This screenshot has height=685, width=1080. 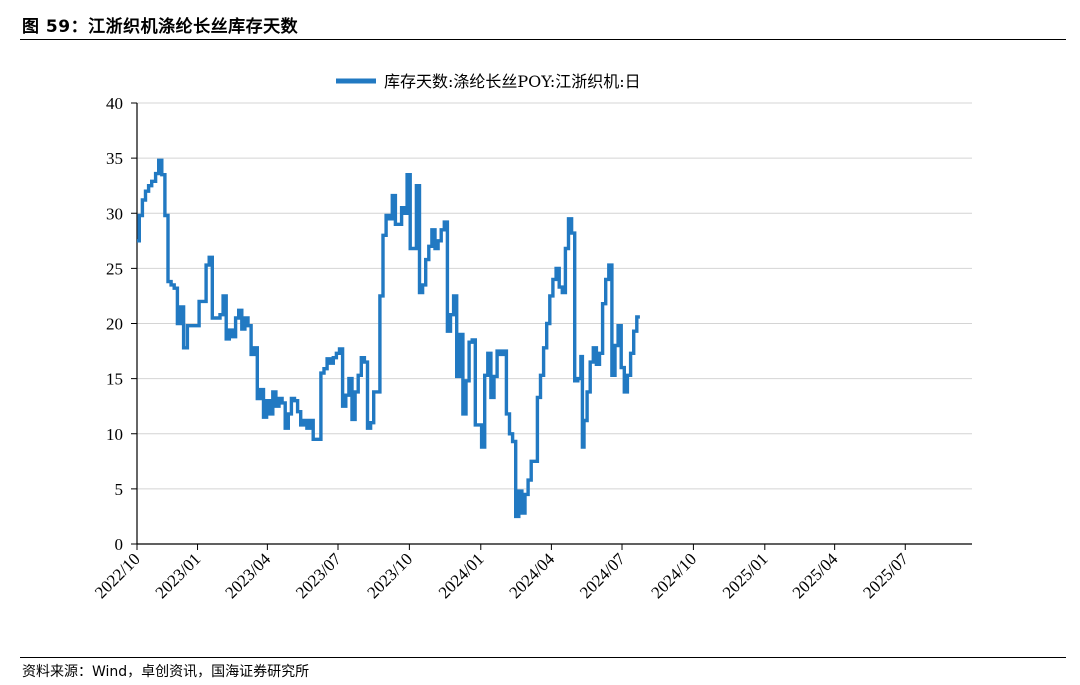 What do you see at coordinates (114, 213) in the screenshot?
I see `y-tick-label: 30` at bounding box center [114, 213].